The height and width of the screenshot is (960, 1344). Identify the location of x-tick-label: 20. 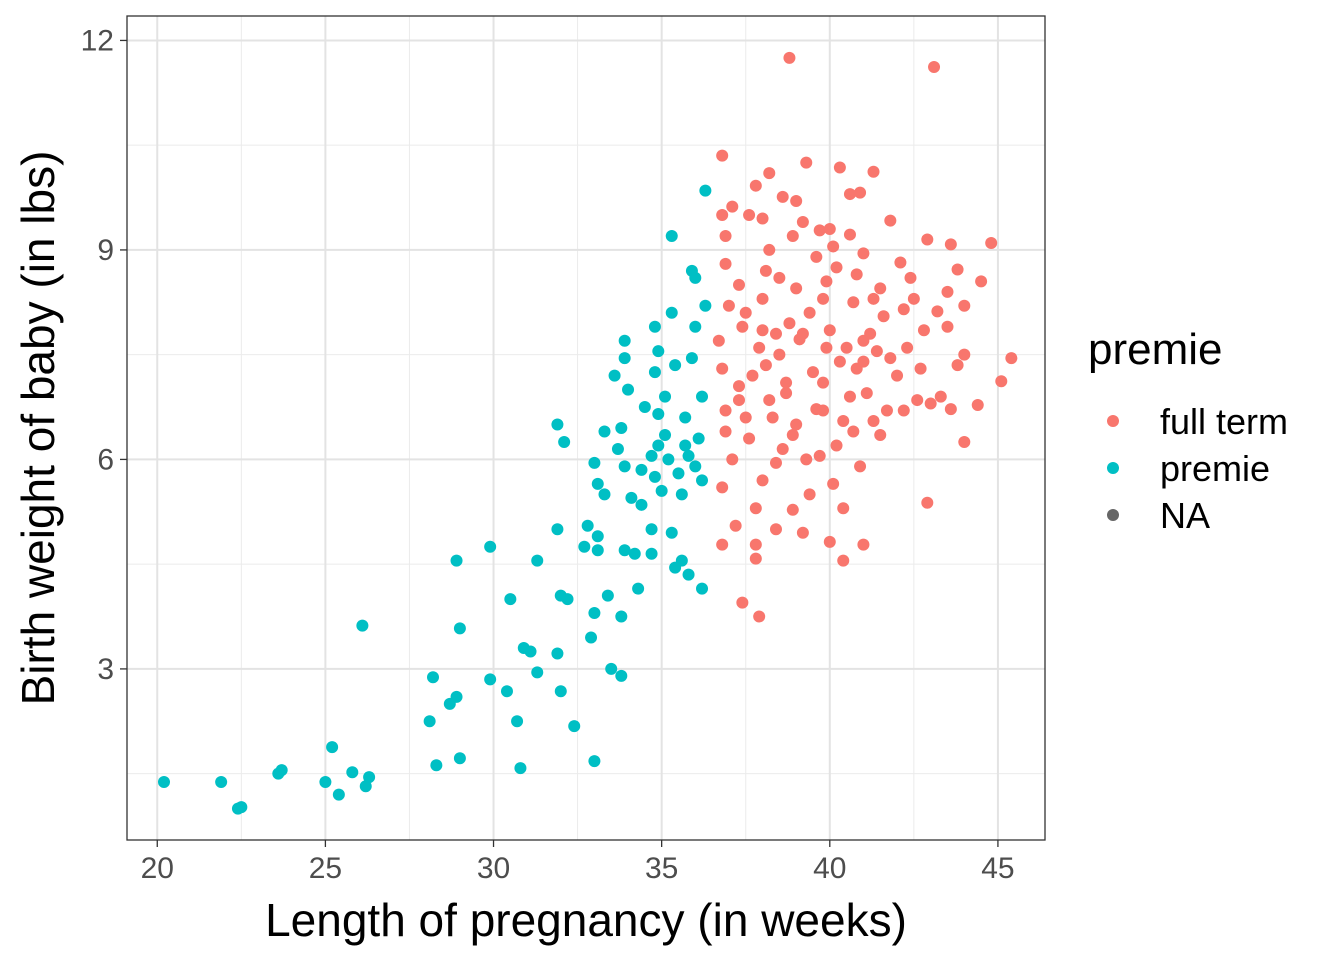
(157, 868).